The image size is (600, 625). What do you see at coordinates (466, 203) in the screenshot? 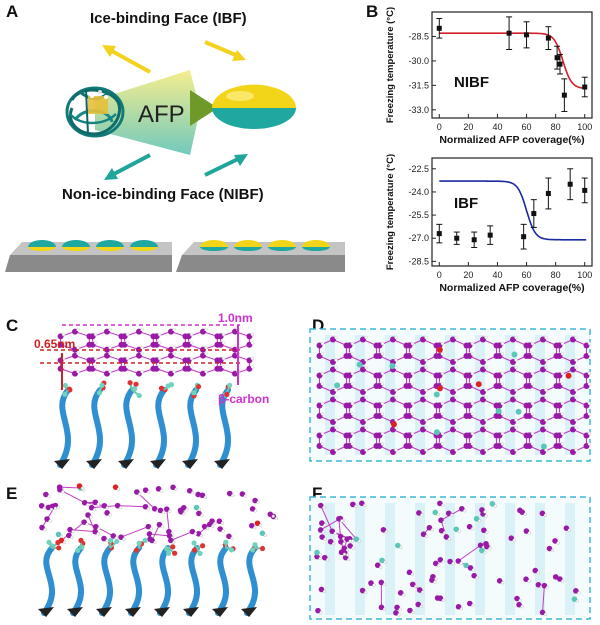
I see `series-panel-label: IBF` at bounding box center [466, 203].